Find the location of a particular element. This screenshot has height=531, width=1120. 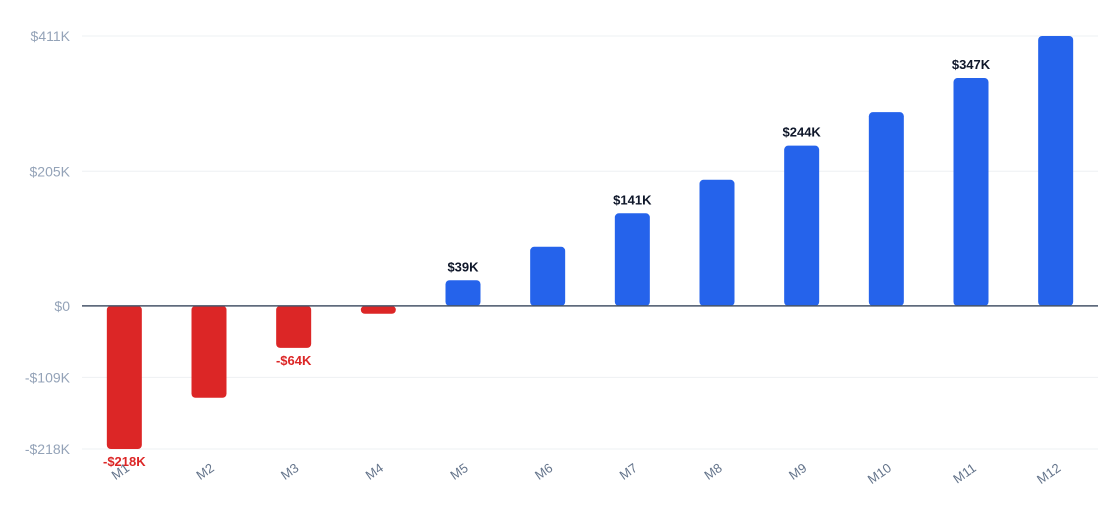

bar-m12 is located at coordinates (1056, 171).